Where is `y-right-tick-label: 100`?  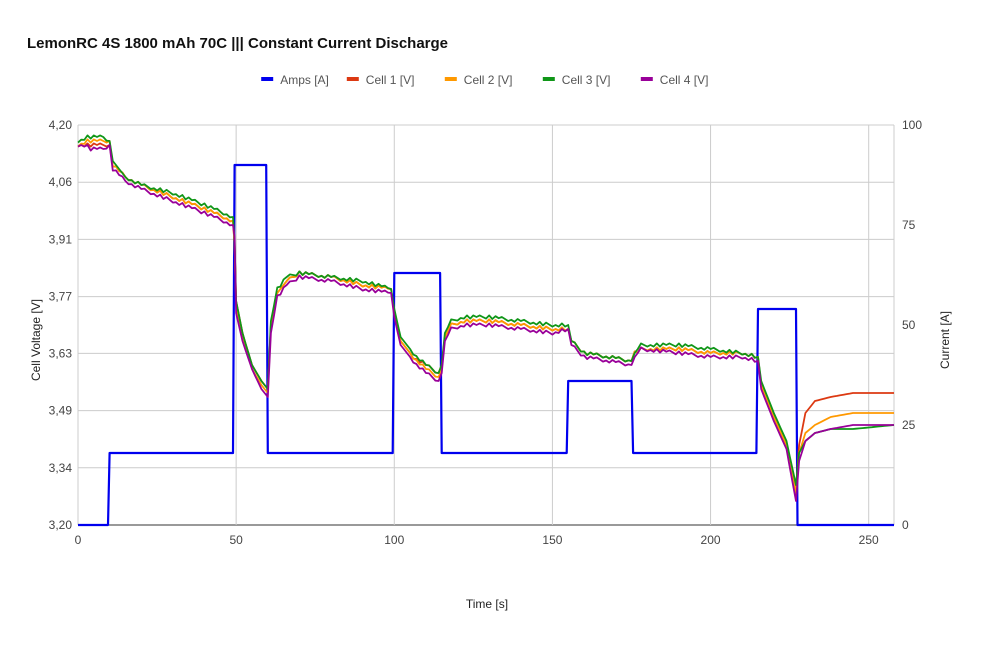 y-right-tick-label: 100 is located at coordinates (912, 125).